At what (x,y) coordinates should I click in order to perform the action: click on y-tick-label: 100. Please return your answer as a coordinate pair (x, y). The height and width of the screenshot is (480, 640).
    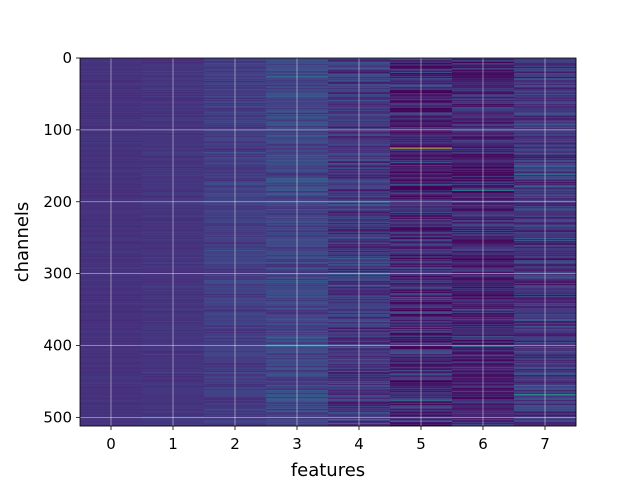
    Looking at the image, I should click on (57, 130).